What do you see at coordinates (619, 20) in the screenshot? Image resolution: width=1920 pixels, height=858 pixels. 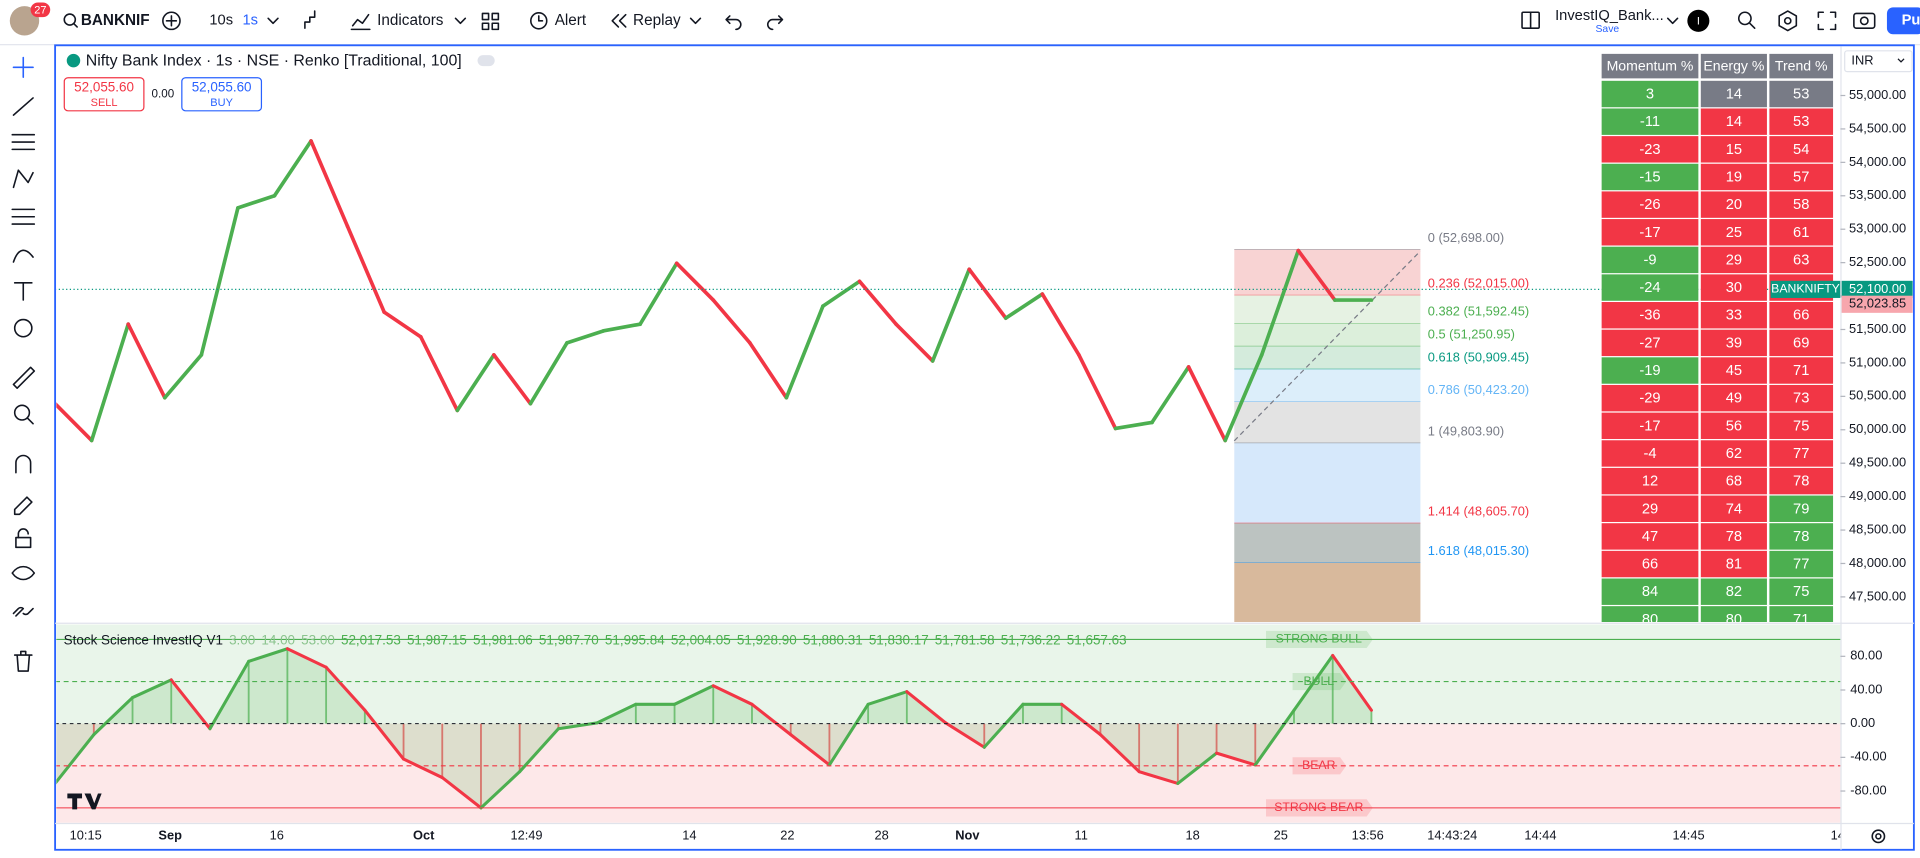 I see `replay-icon` at bounding box center [619, 20].